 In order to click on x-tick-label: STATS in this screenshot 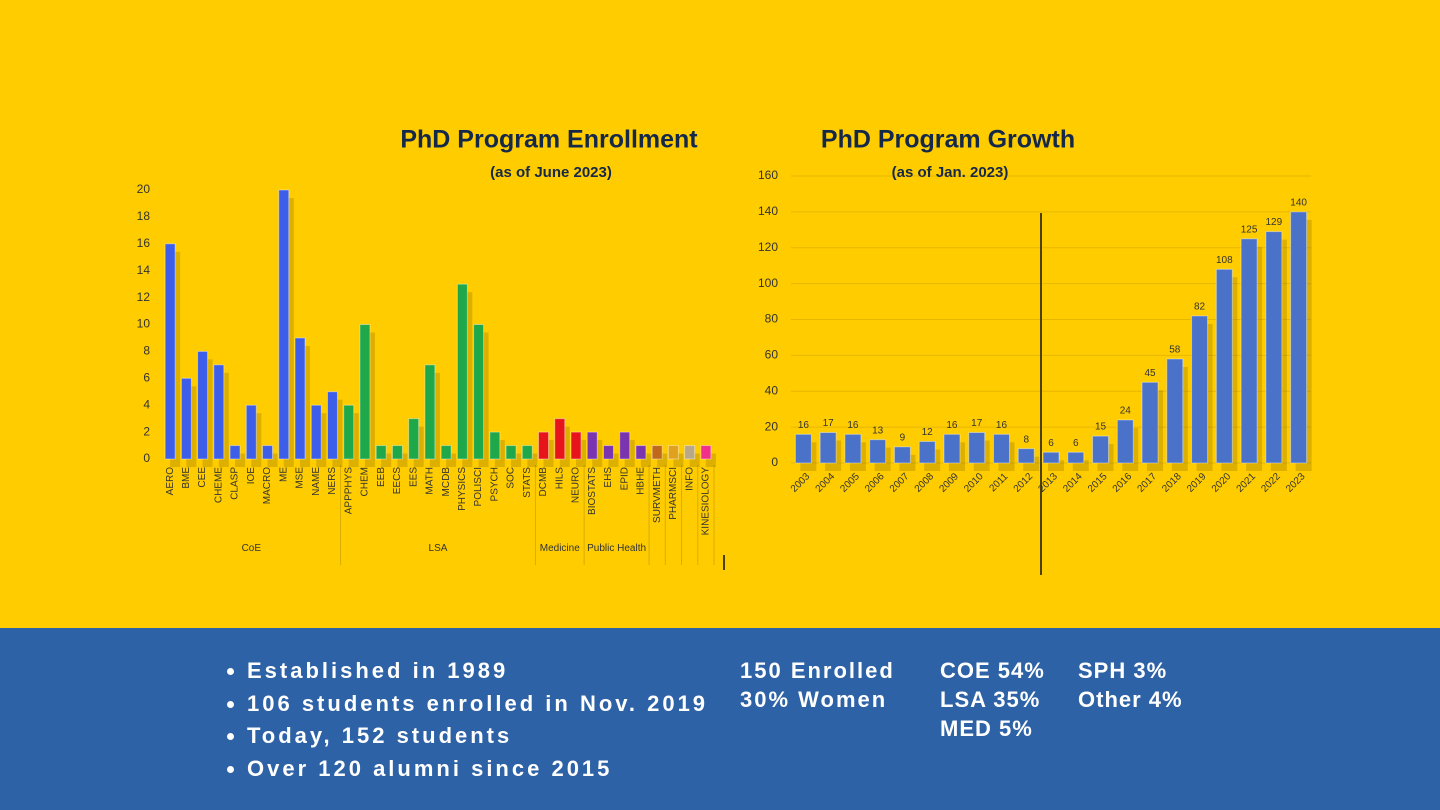, I will do `click(527, 482)`.